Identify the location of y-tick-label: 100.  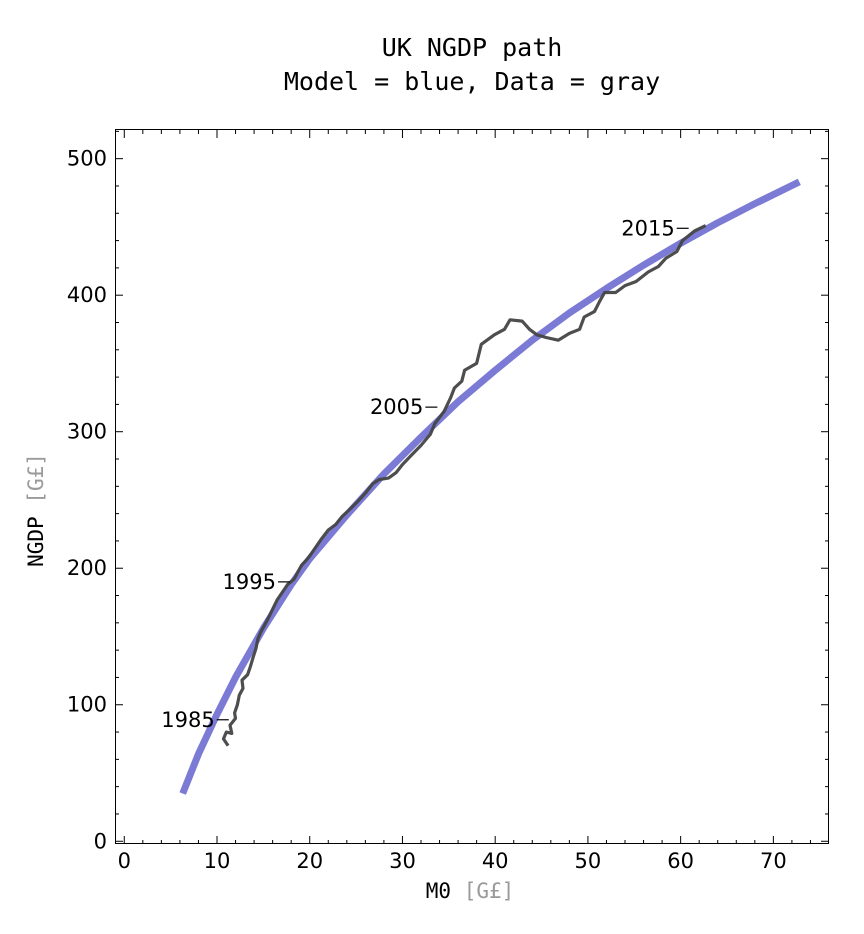
(87, 705).